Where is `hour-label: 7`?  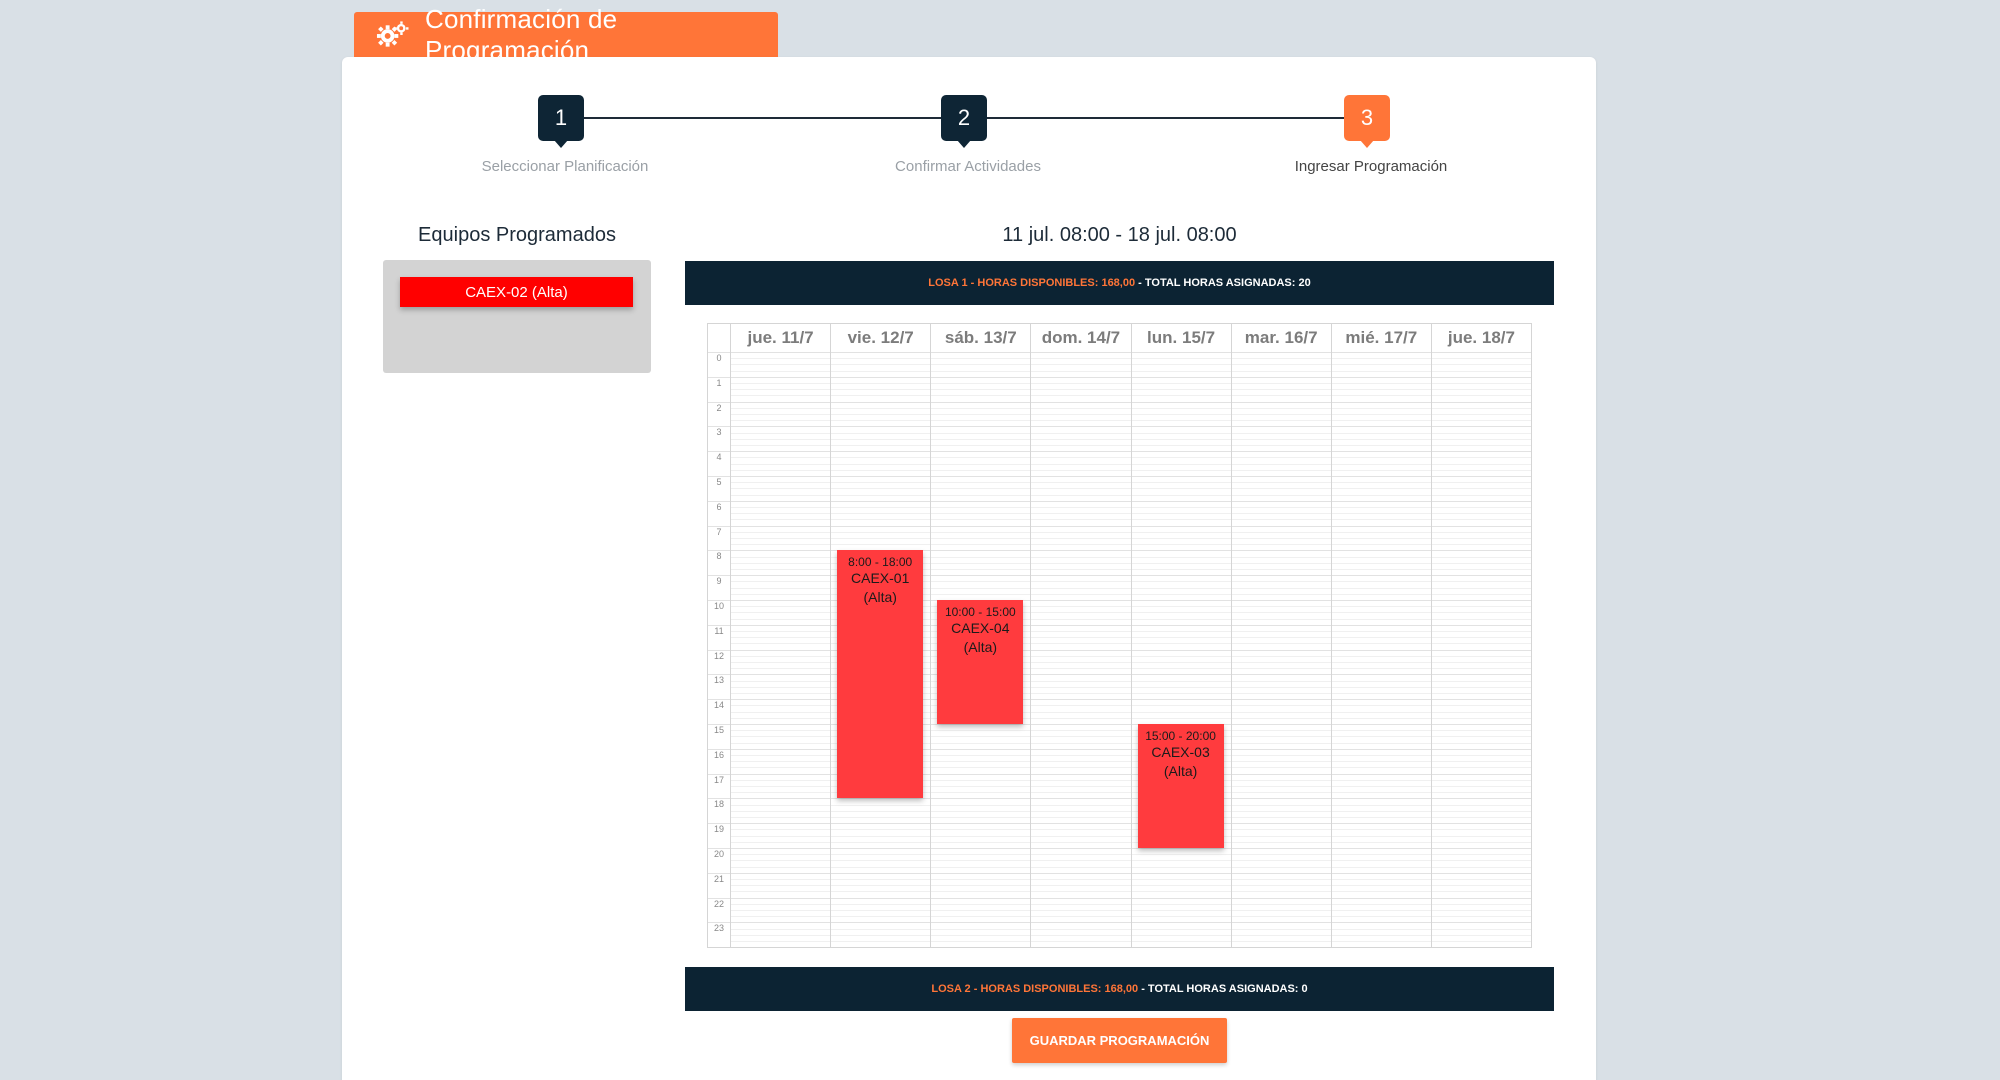 hour-label: 7 is located at coordinates (719, 531).